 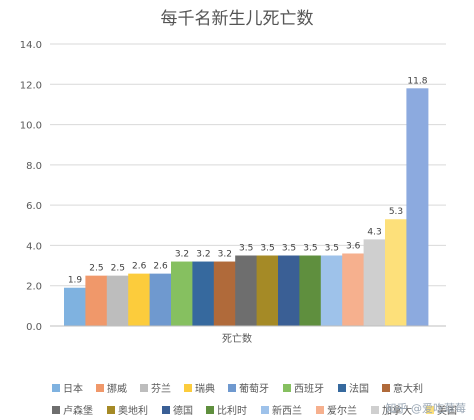 What do you see at coordinates (289, 290) in the screenshot?
I see `bar-德国` at bounding box center [289, 290].